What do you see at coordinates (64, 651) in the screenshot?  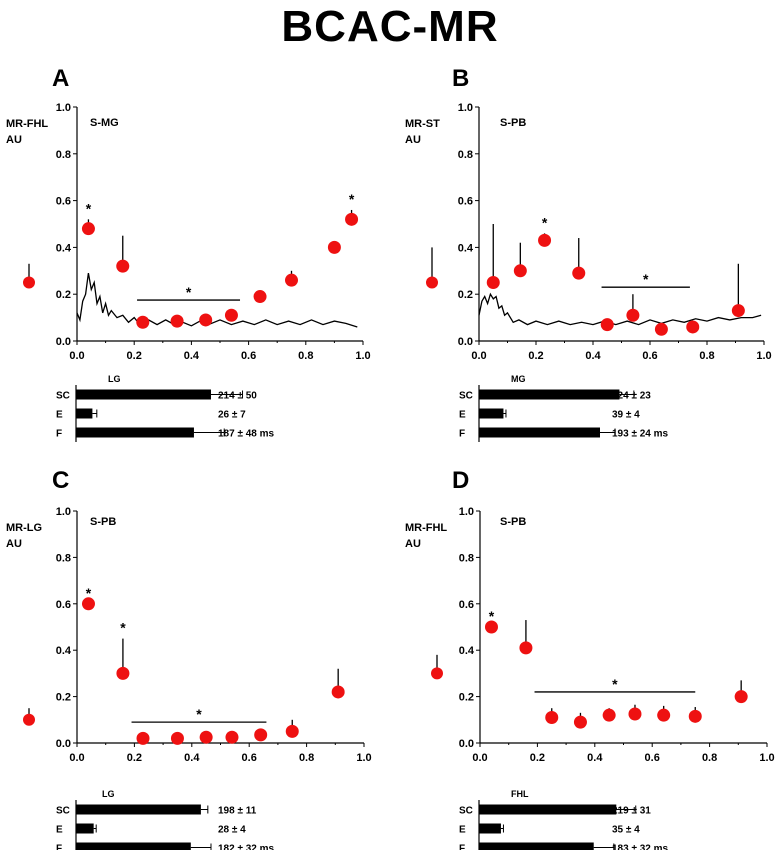 I see `panel-c-y-tick-label: 0.4` at bounding box center [64, 651].